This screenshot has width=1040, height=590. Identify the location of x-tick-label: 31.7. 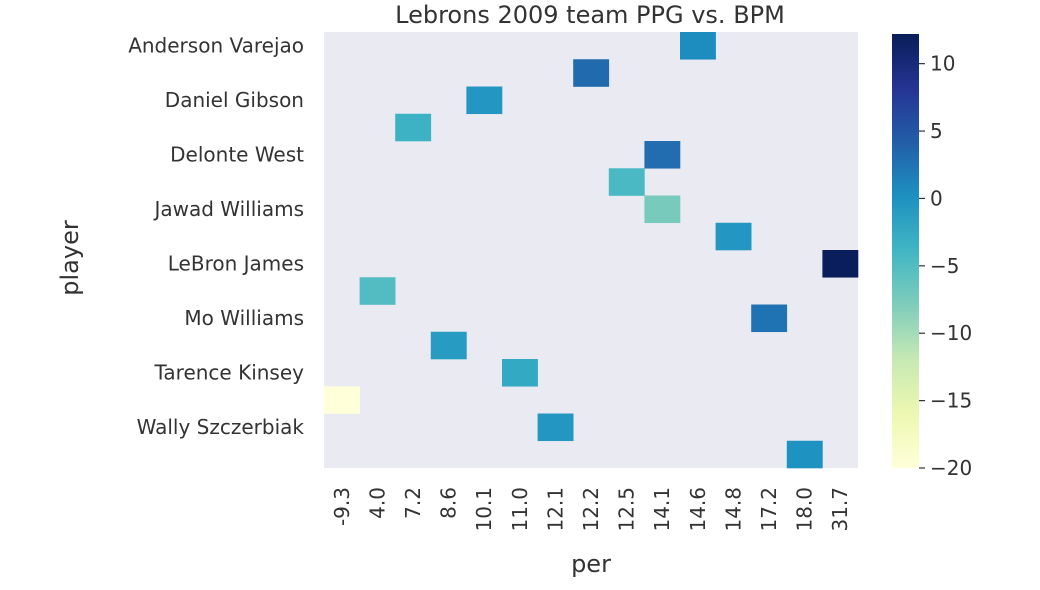
(840, 509).